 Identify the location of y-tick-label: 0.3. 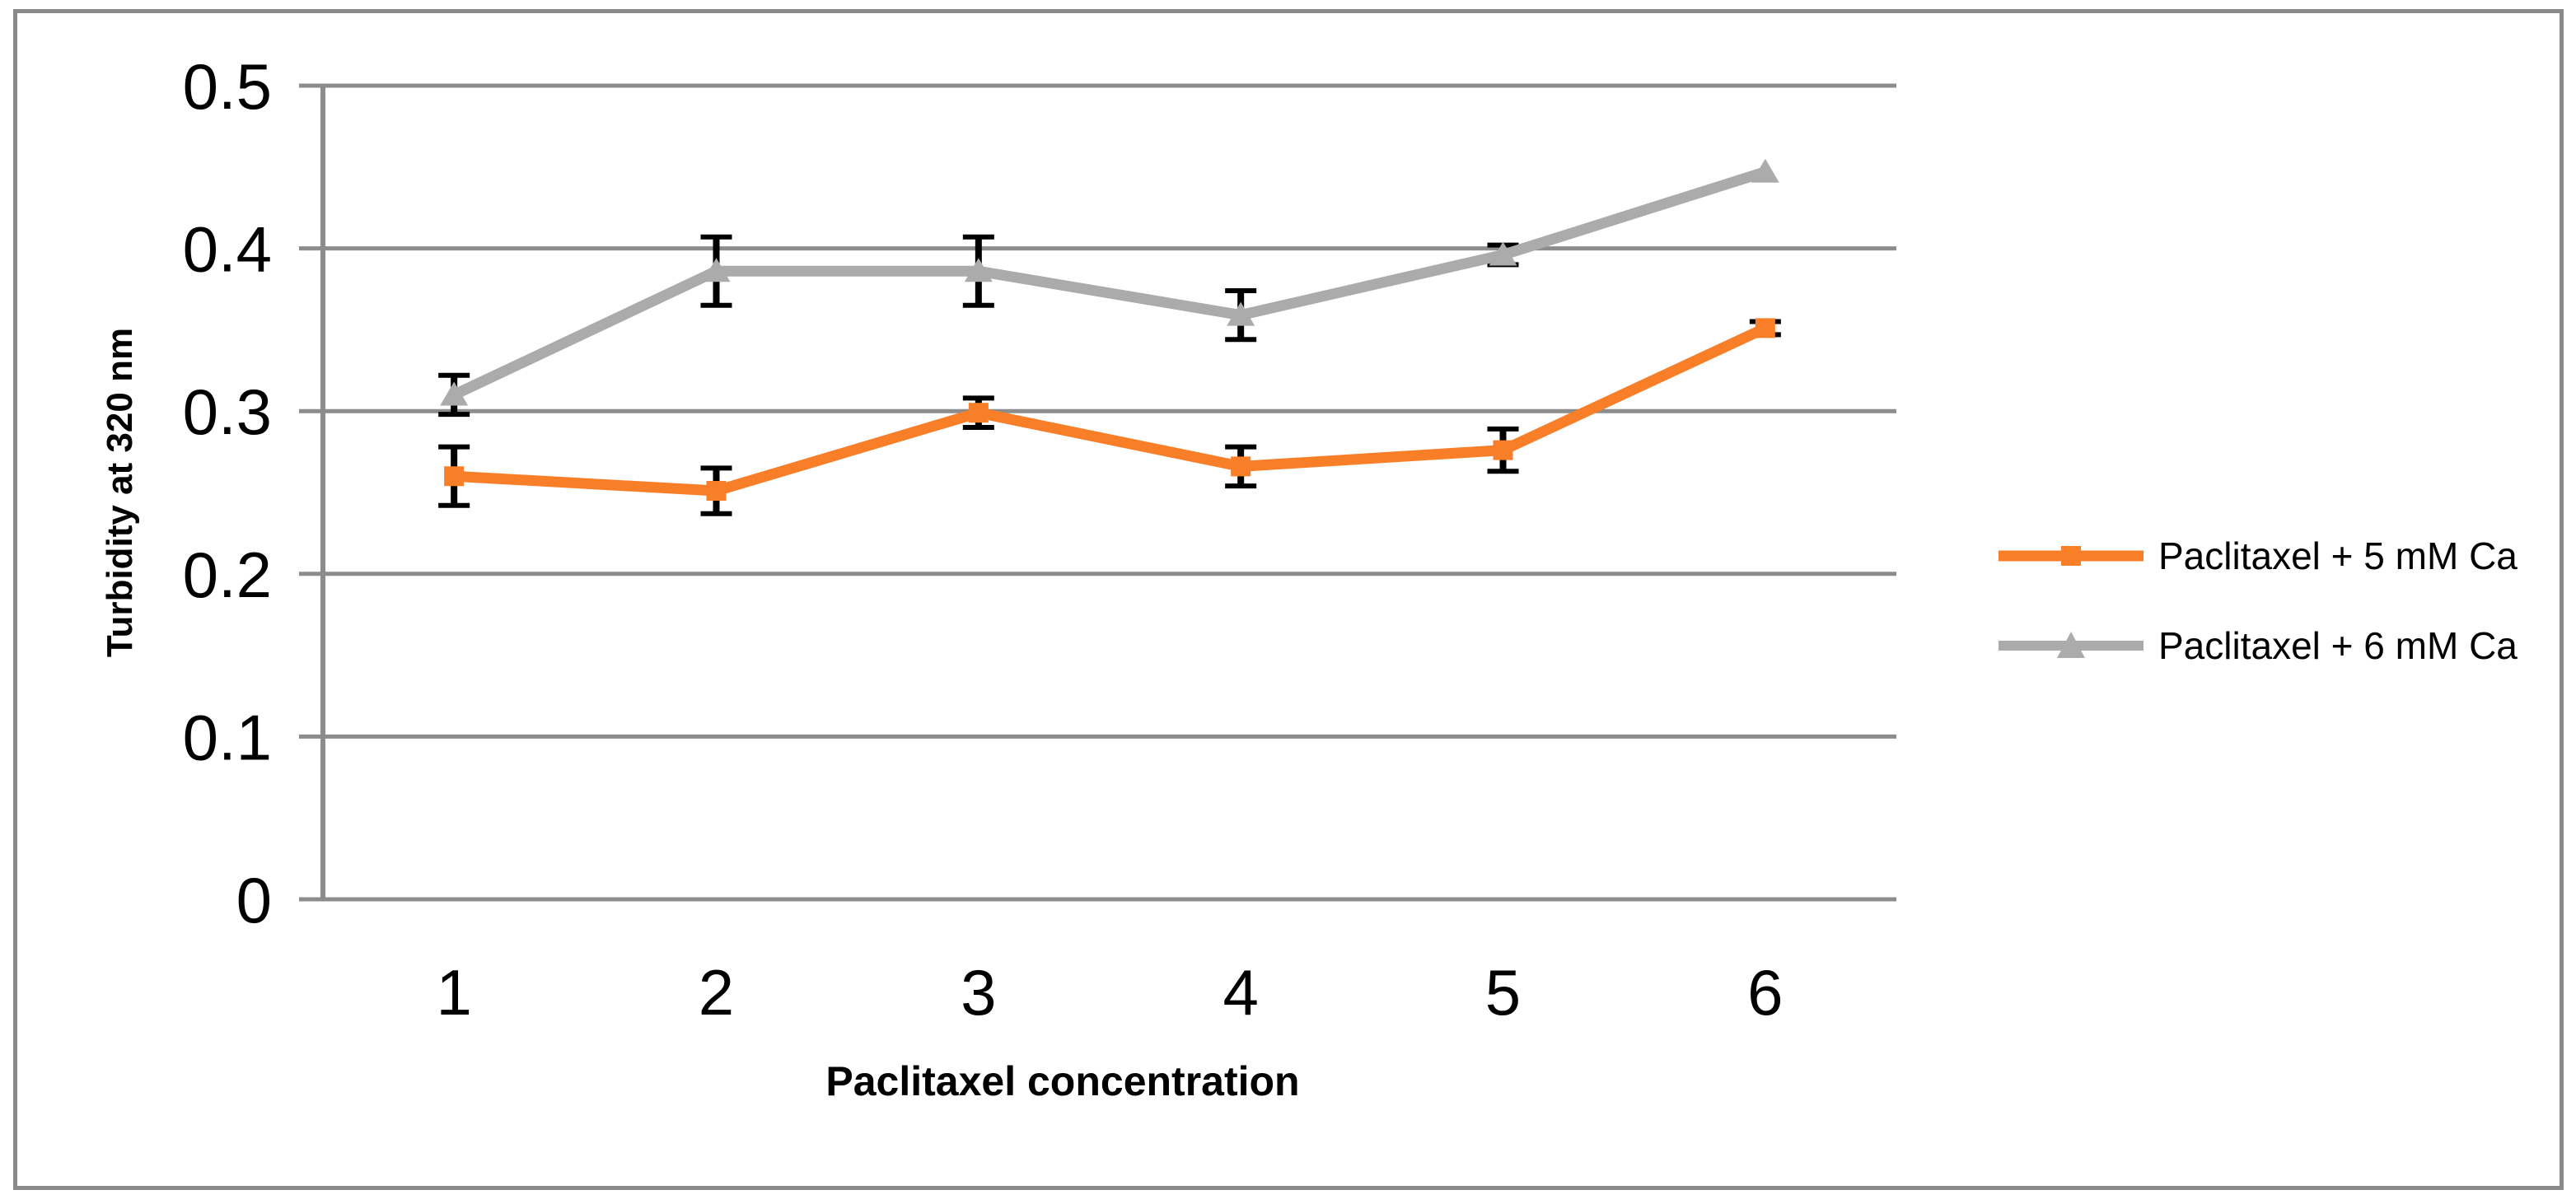
(227, 412).